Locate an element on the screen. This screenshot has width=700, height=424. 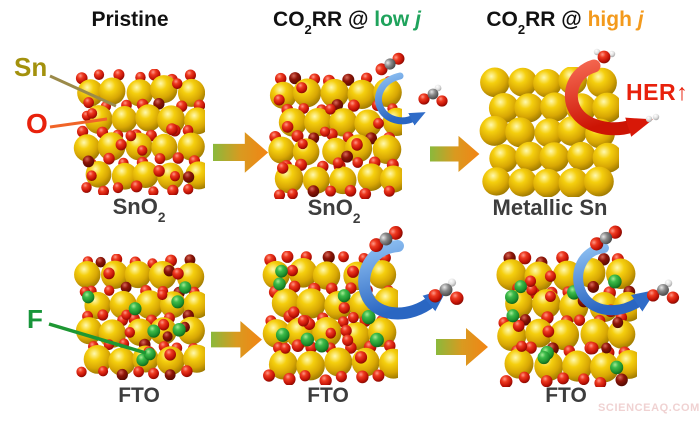
caption-sno2-low-j: SnO2 is located at coordinates (334, 211).